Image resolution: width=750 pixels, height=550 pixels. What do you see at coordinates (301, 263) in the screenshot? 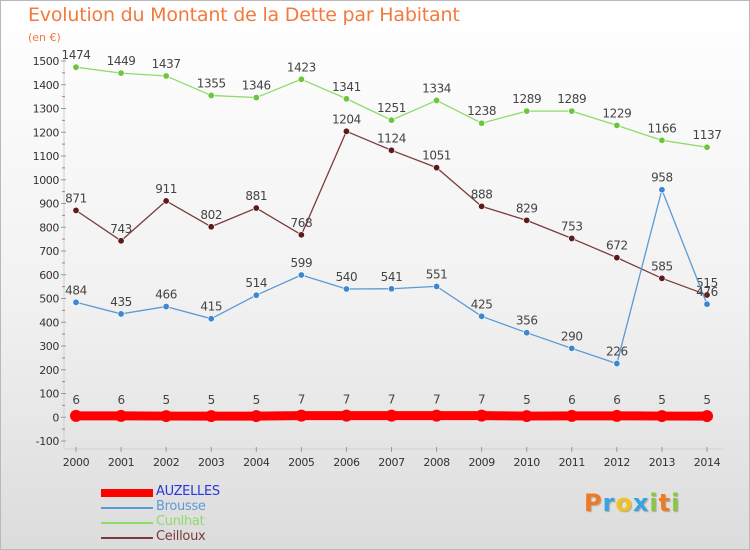
I see `data-label-brousse: 599` at bounding box center [301, 263].